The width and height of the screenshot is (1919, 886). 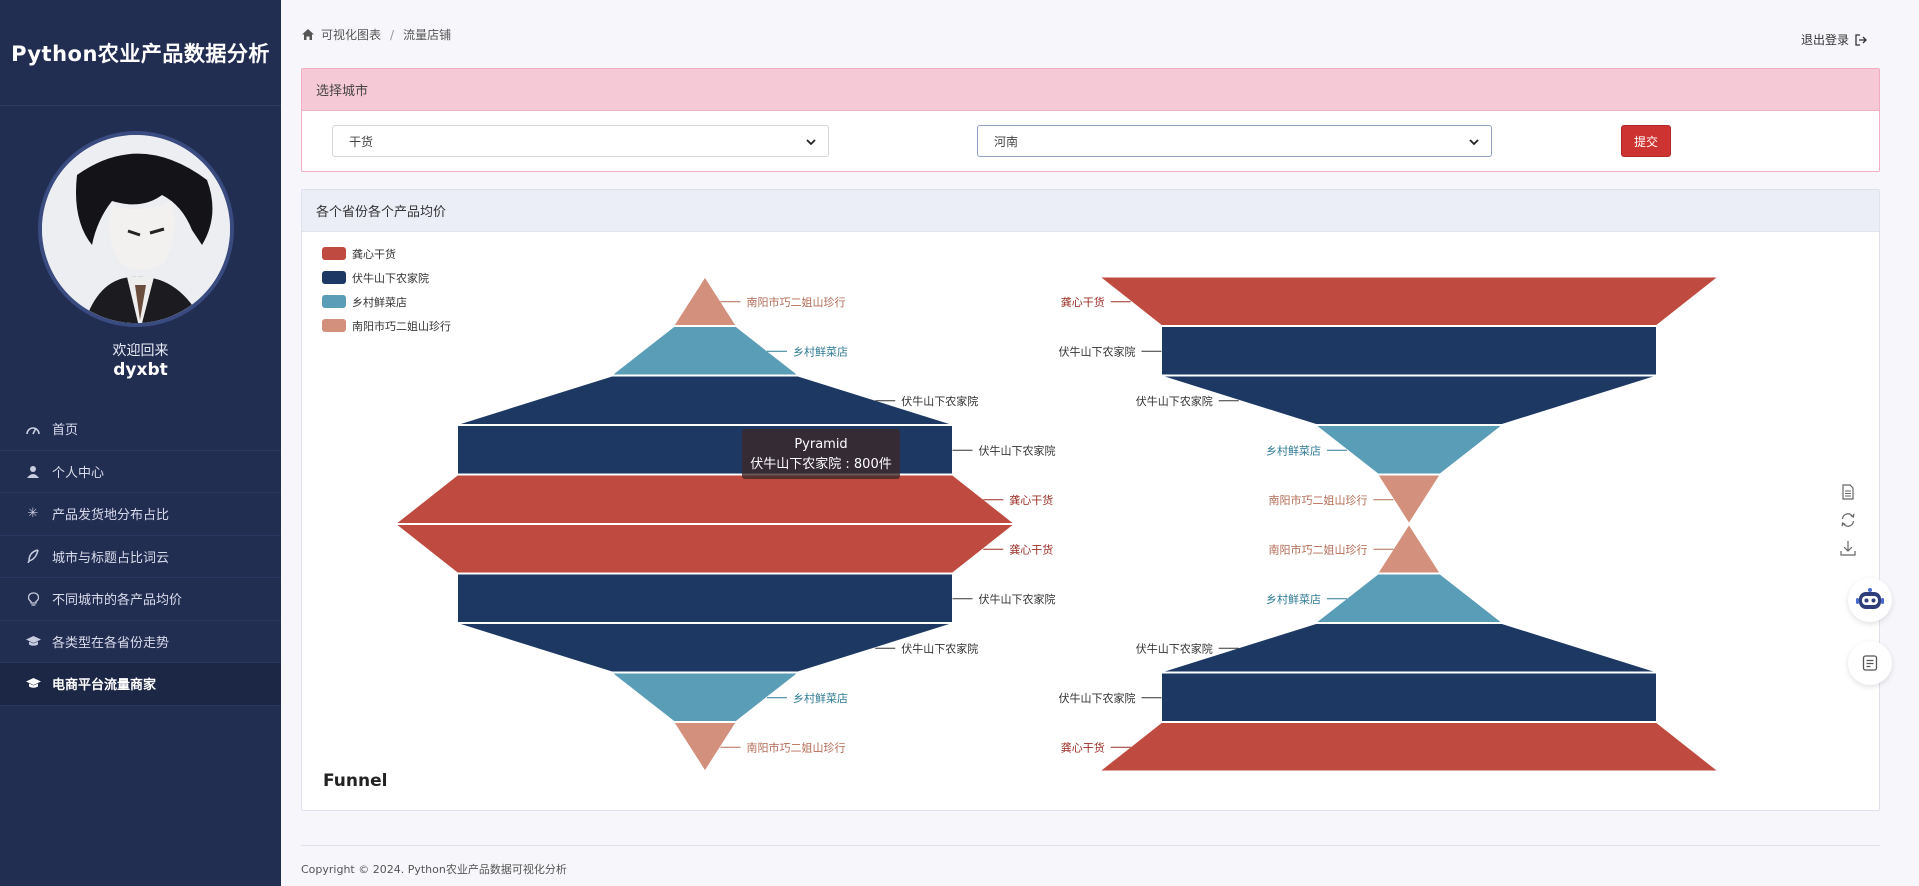 I want to click on logout-button: 退出登录, so click(x=1834, y=39).